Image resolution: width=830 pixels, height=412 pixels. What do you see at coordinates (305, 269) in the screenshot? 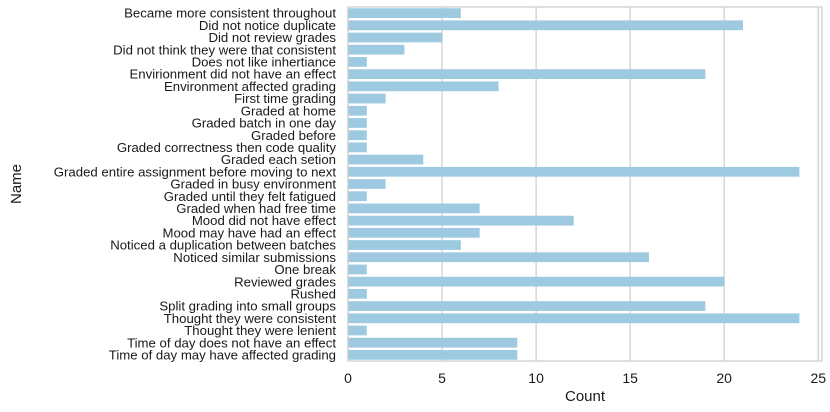
I see `category-label: One break` at bounding box center [305, 269].